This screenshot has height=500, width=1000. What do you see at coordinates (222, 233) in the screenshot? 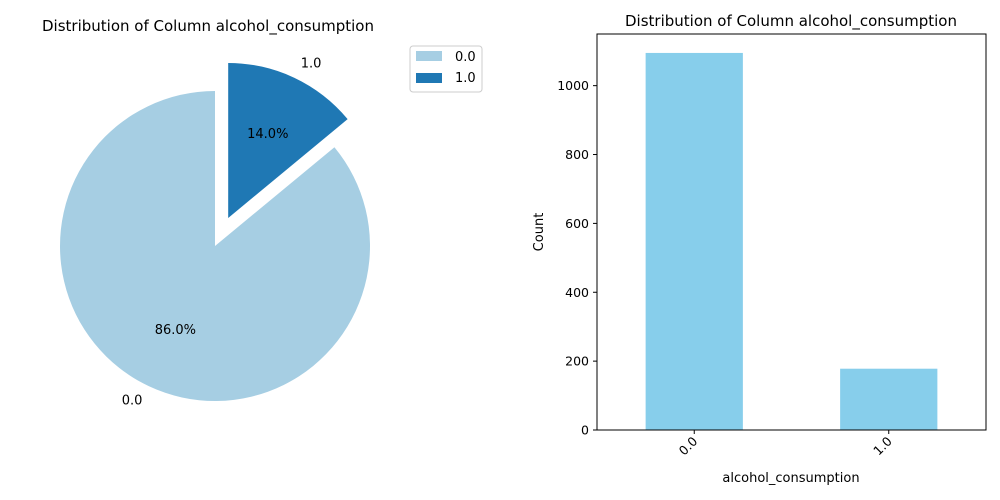
I see `pie-labels: 86.0% 0.0 14.0% 1.0` at bounding box center [222, 233].